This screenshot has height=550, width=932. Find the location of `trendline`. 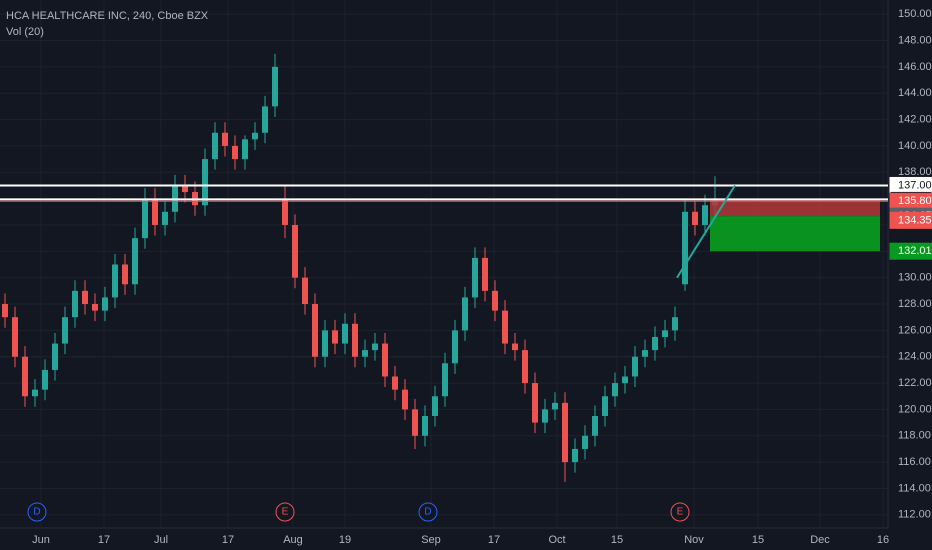

trendline is located at coordinates (706, 231).